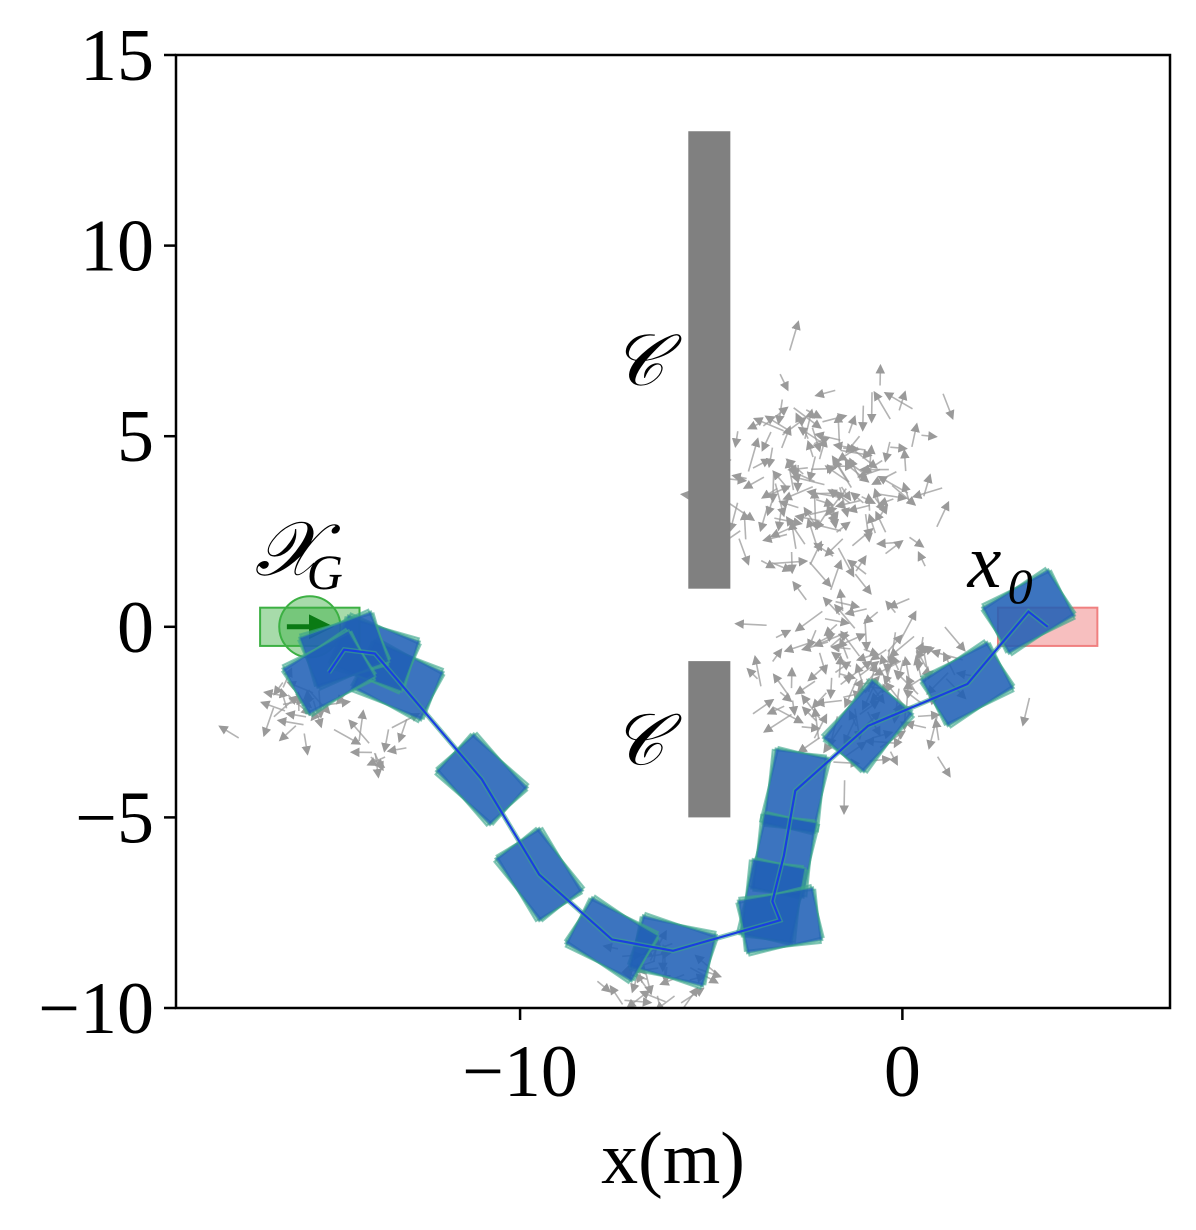  Describe the element at coordinates (673, 1159) in the screenshot. I see `x-axis-title: x(m)` at that location.